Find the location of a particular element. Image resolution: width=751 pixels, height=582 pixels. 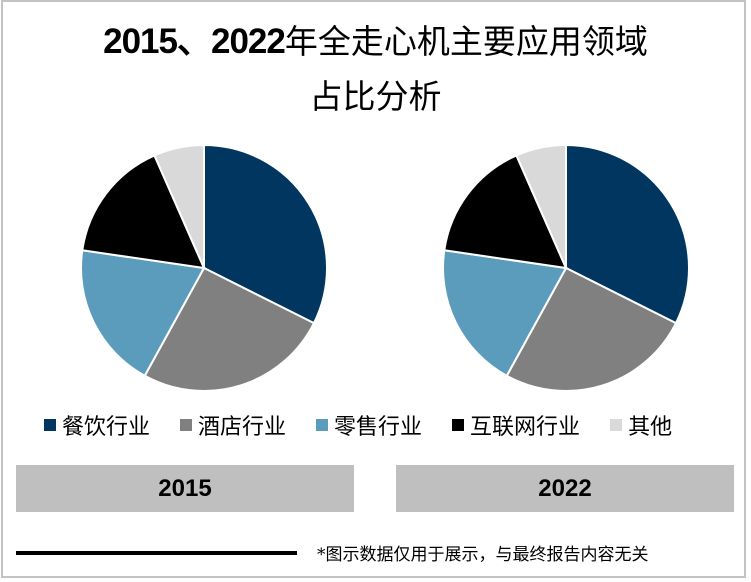

legend-item-catering: 餐饮行业 is located at coordinates (97, 425).